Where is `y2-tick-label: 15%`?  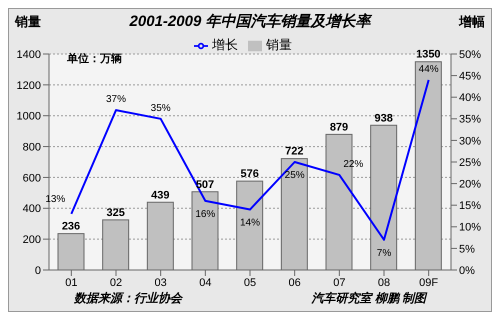
y2-tick-label: 15% is located at coordinates (470, 206).